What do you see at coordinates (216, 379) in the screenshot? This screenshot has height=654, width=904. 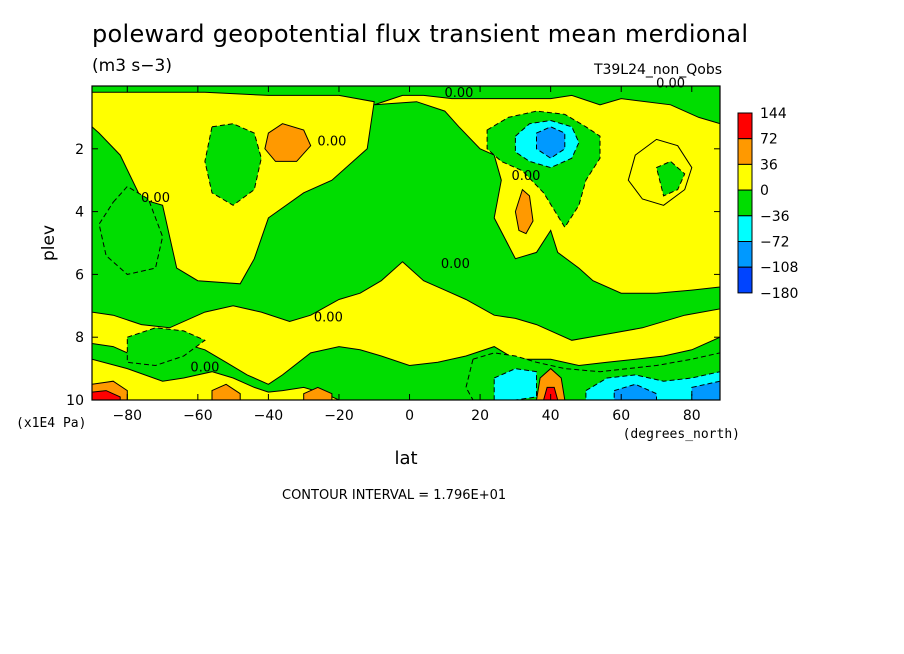 I see `contour-region-positive-south-surface` at bounding box center [216, 379].